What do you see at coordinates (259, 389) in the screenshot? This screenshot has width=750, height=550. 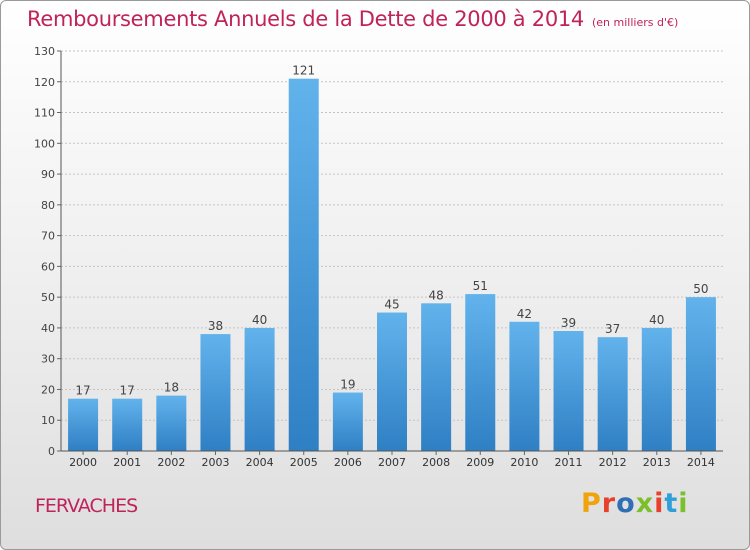 I see `bar-2004` at bounding box center [259, 389].